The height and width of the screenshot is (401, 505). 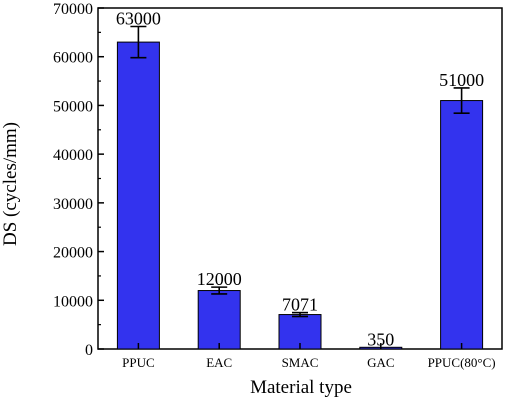 I want to click on x-tick-label: EAC, so click(x=219, y=362).